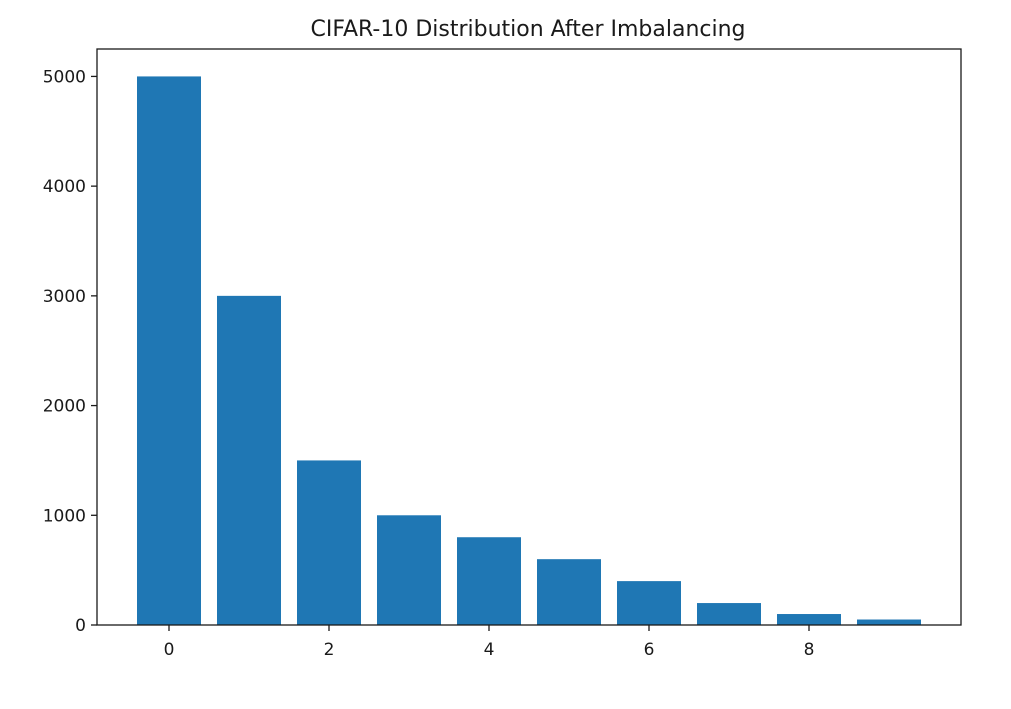 This screenshot has height=709, width=1011. Describe the element at coordinates (80, 626) in the screenshot. I see `y-tick-label: 0` at that location.